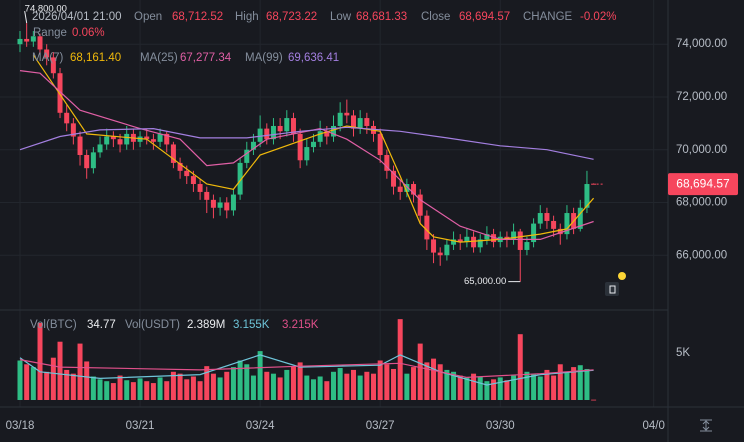  I want to click on low-value: 68,681.33, so click(381, 17).